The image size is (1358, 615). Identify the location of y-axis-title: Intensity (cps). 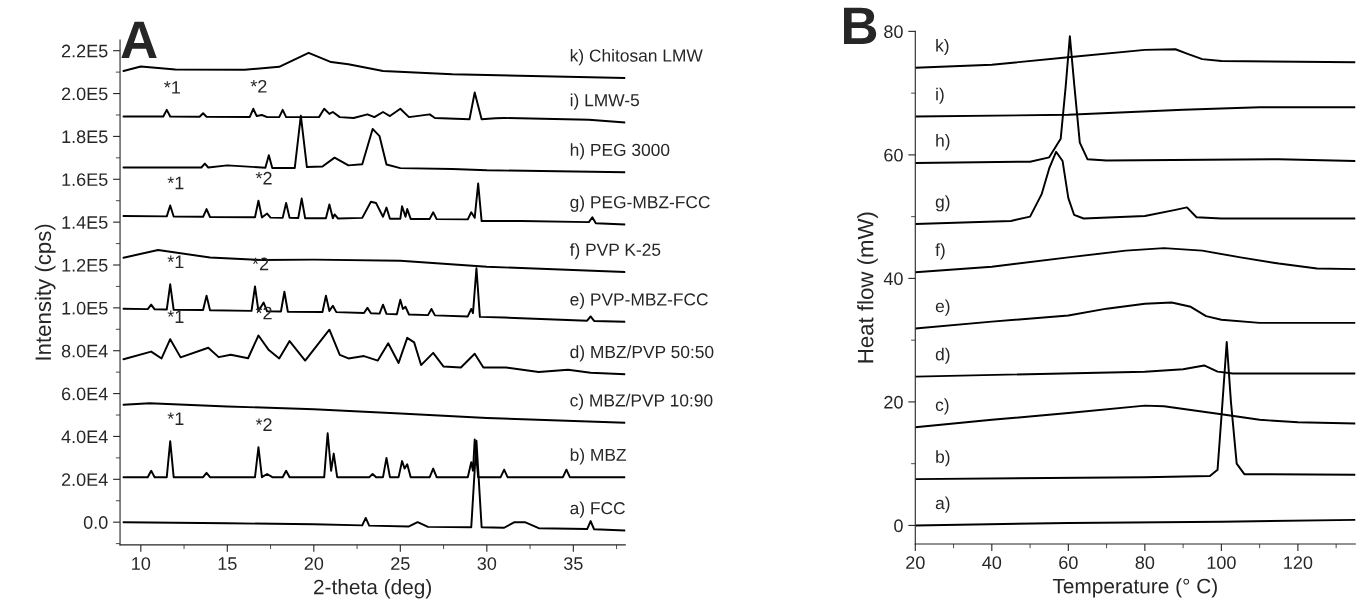
(45, 292).